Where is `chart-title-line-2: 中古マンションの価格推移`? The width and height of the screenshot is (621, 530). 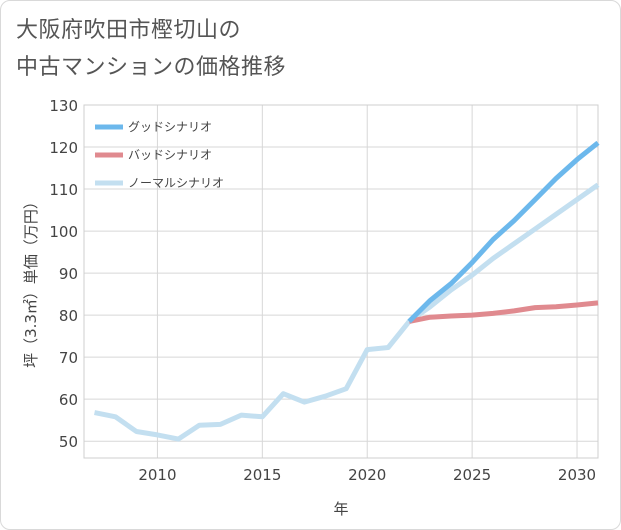 chart-title-line-2: 中古マンションの価格推移 is located at coordinates (151, 67).